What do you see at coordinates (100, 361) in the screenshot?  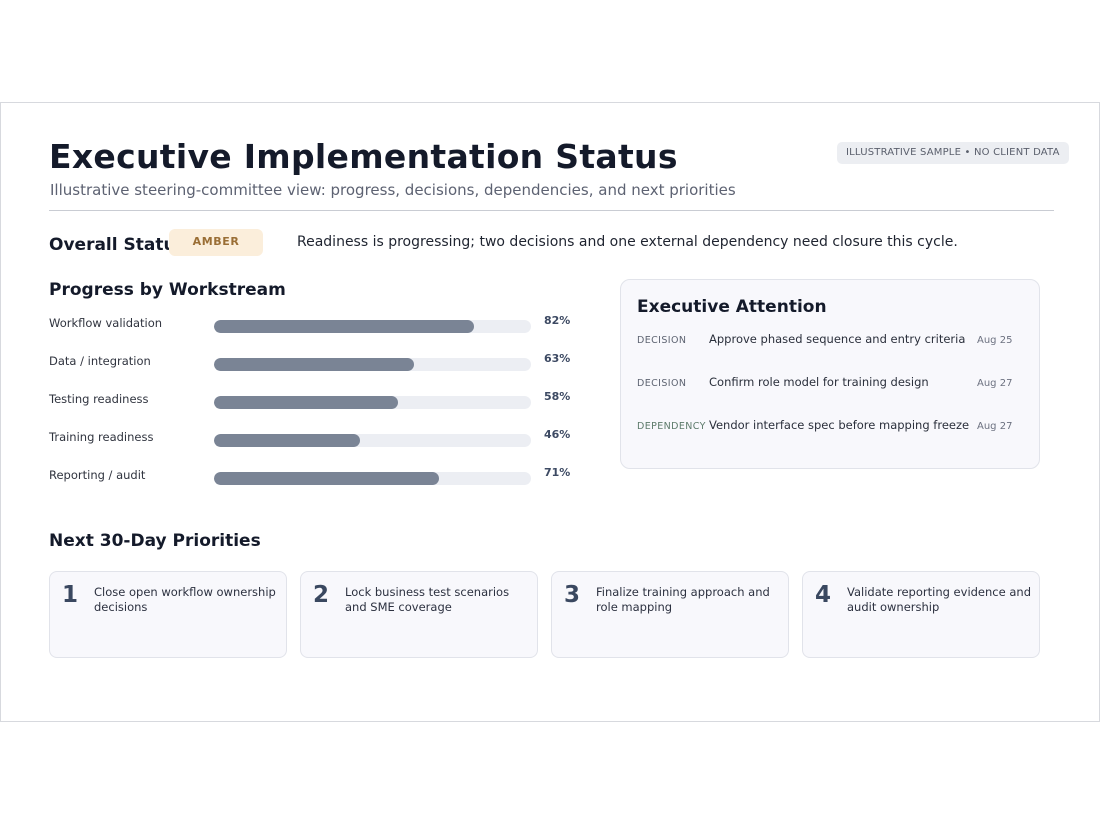 I see `workstream-label: Data / integration` at bounding box center [100, 361].